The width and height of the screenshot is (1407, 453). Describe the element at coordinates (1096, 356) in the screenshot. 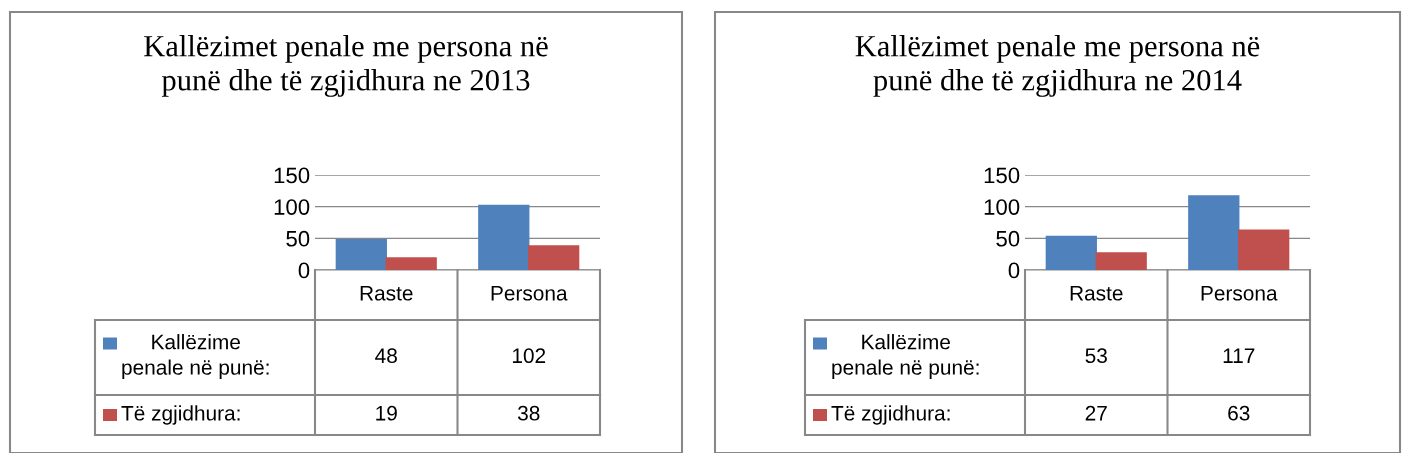

I see `data-label: 53` at that location.